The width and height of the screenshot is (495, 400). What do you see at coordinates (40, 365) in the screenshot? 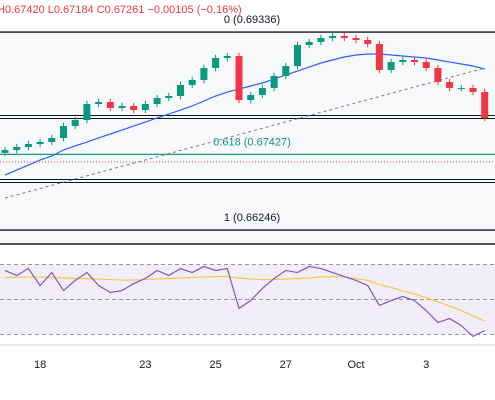
I see `x-tick-label: 18` at bounding box center [40, 365].